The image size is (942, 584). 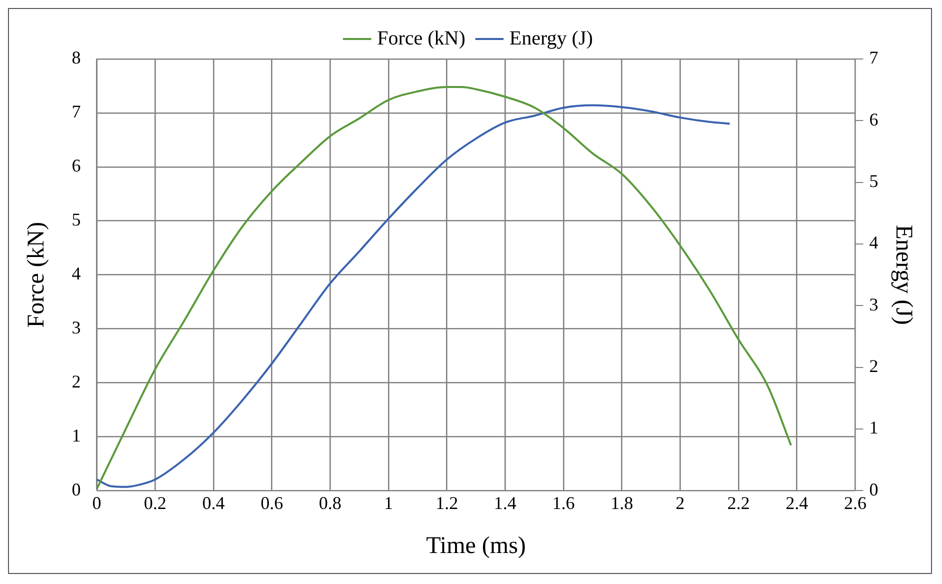 What do you see at coordinates (76, 274) in the screenshot?
I see `y-tick-label: 4` at bounding box center [76, 274].